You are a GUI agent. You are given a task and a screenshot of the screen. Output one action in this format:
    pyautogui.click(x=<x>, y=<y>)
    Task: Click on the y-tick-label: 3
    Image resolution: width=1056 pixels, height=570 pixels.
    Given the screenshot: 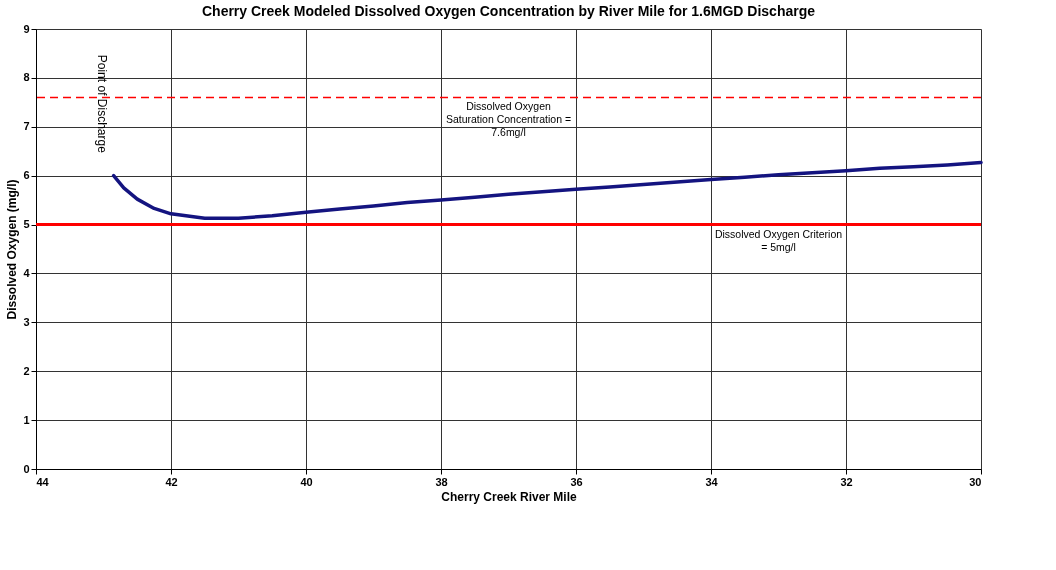 What is the action you would take?
    pyautogui.click(x=26, y=321)
    